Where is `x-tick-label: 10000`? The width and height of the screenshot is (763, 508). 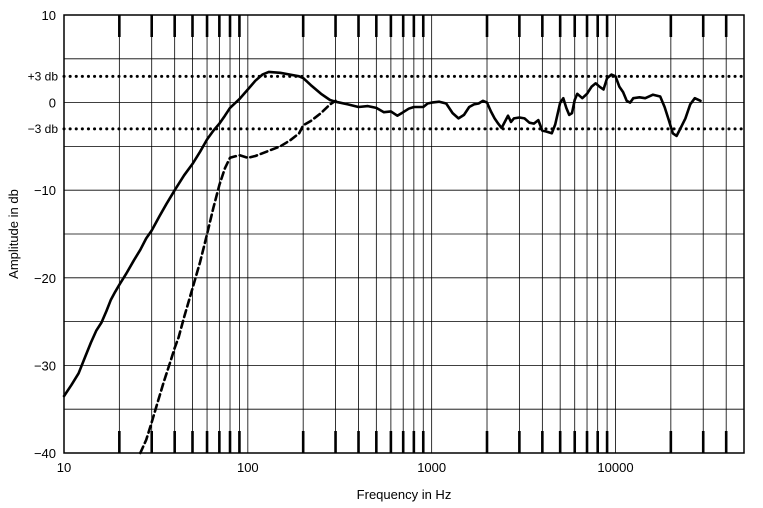
x-tick-label: 10000 is located at coordinates (615, 467).